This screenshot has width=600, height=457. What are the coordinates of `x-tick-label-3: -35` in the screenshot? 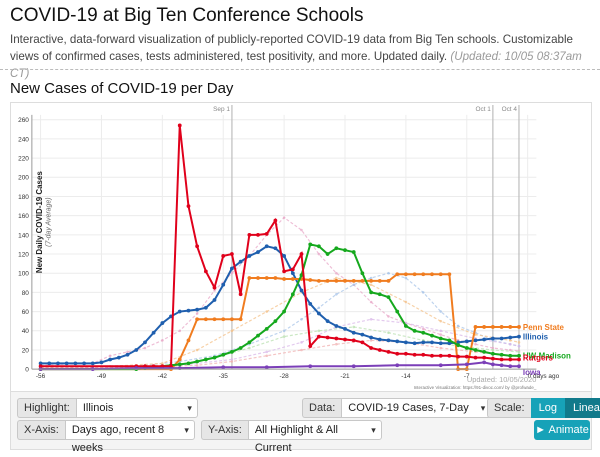 It's located at (224, 376).